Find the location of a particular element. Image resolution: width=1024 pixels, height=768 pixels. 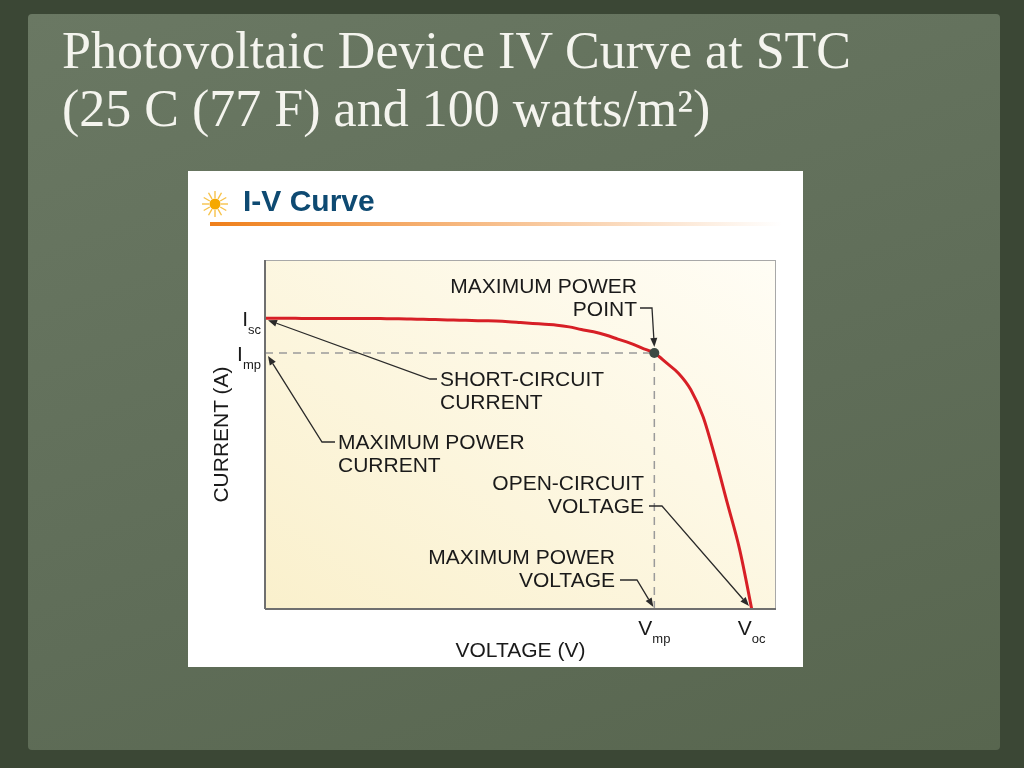

x-tick-label: V$_{oc}$ is located at coordinates (752, 631).